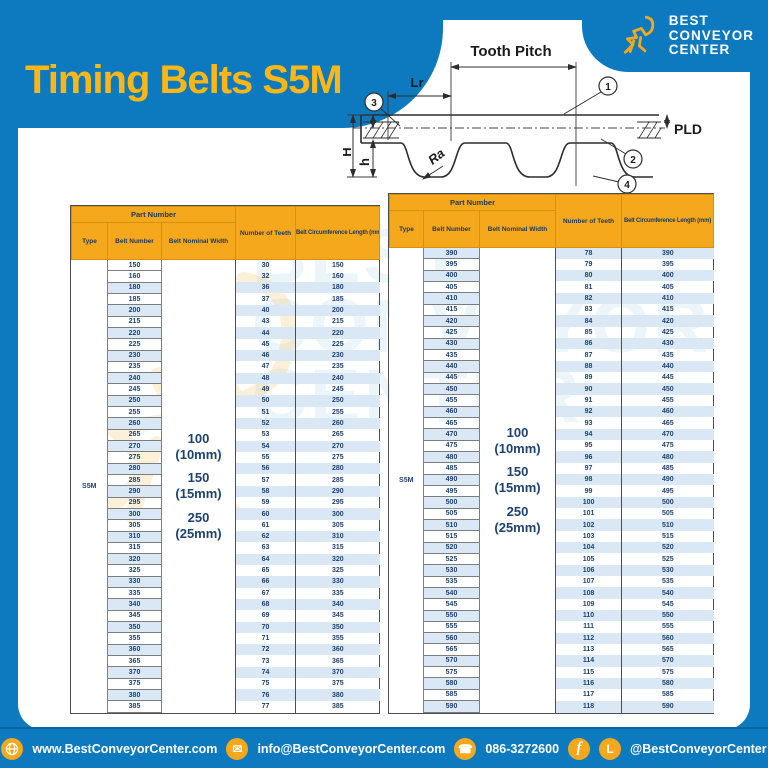 Image resolution: width=768 pixels, height=768 pixels. What do you see at coordinates (589, 332) in the screenshot?
I see `teeth-cell: 85` at bounding box center [589, 332].